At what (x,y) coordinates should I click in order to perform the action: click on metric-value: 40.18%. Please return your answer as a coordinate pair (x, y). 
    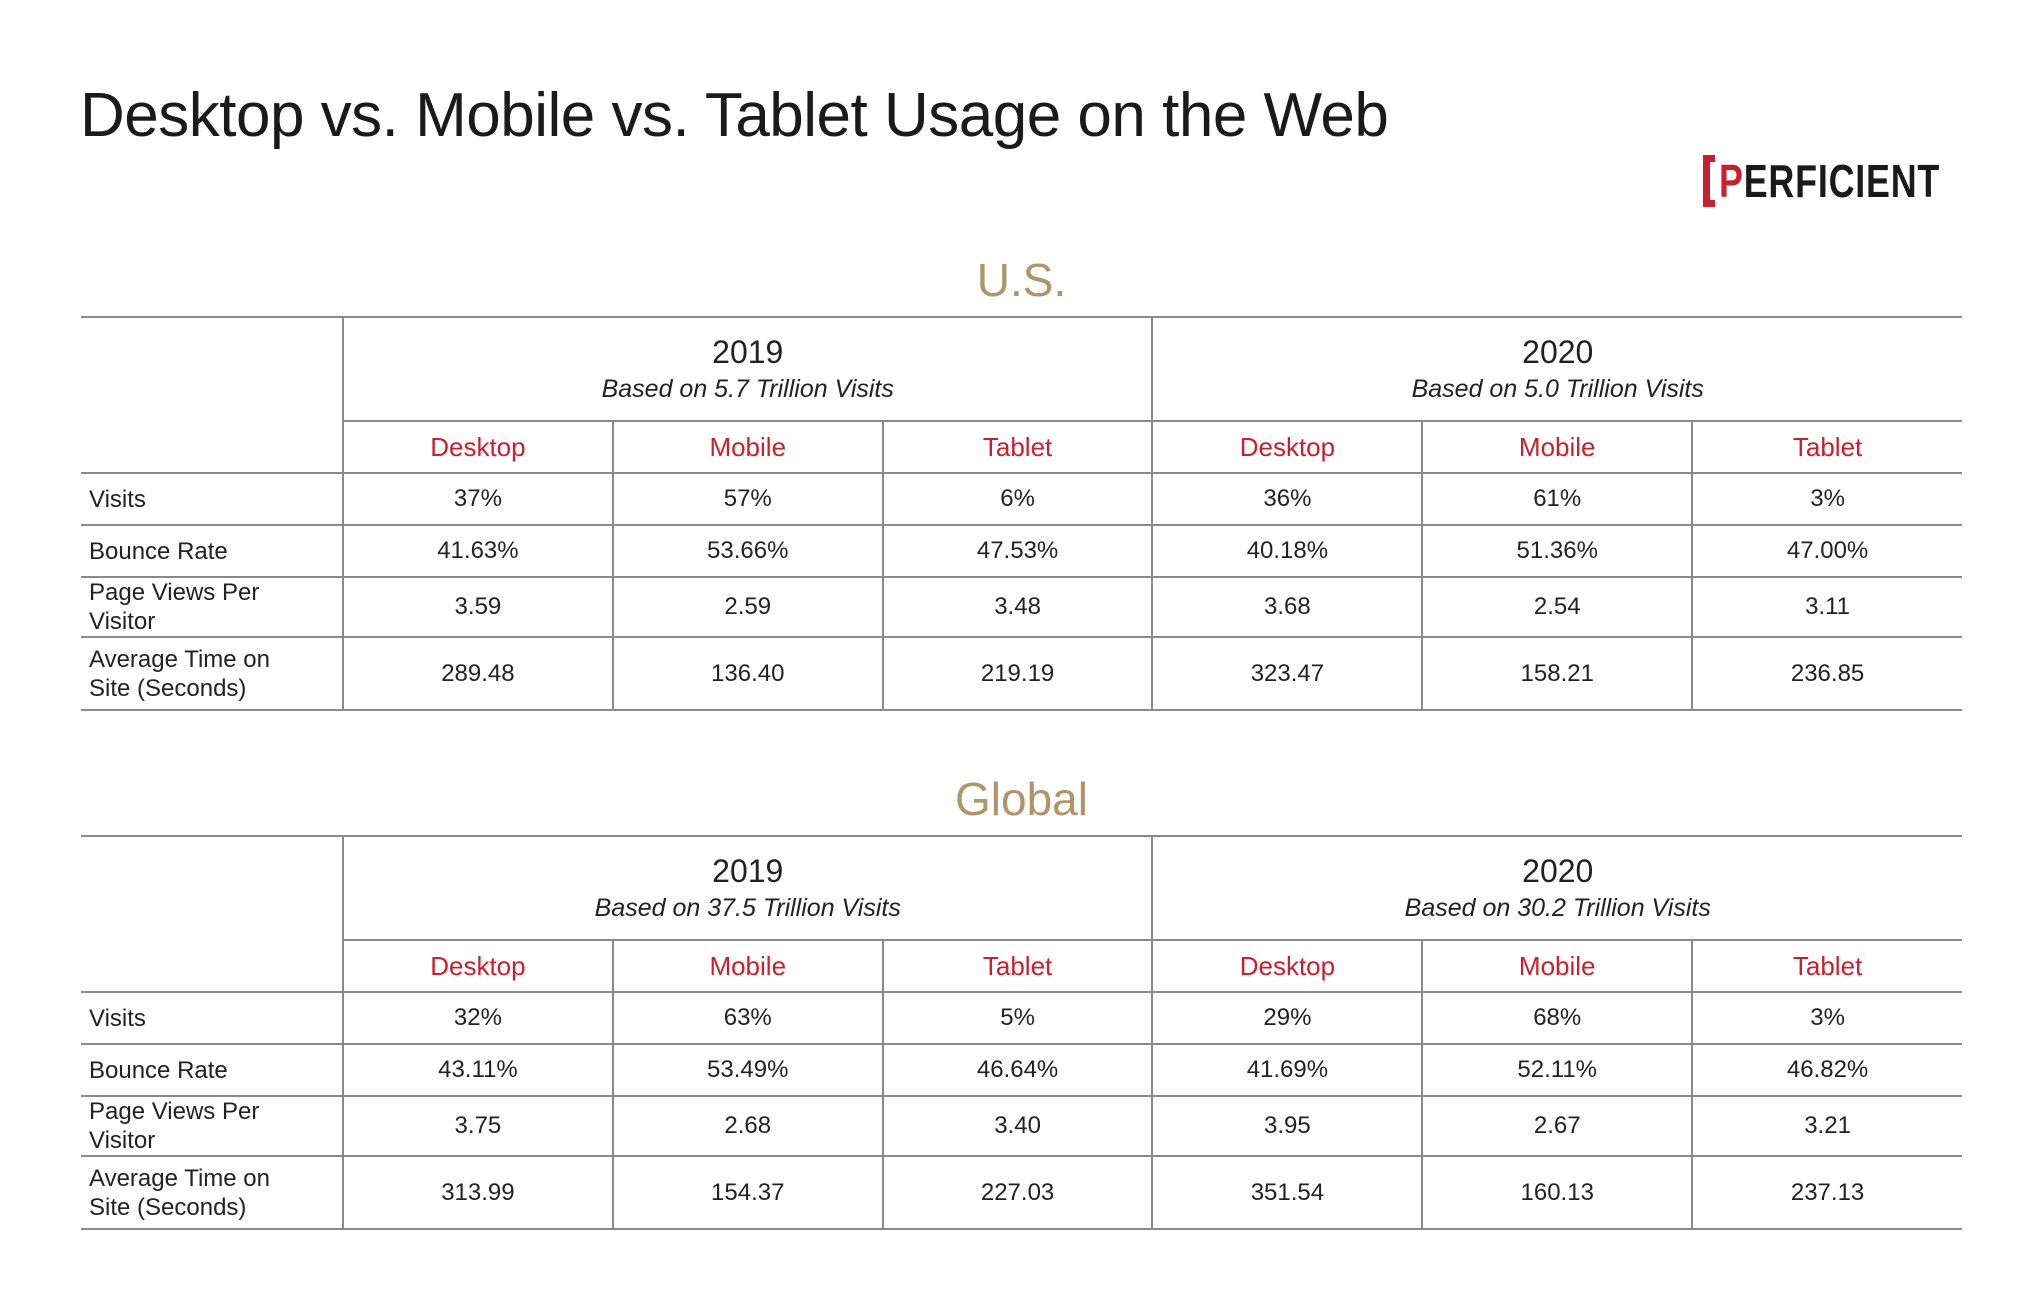
    Looking at the image, I should click on (1287, 551).